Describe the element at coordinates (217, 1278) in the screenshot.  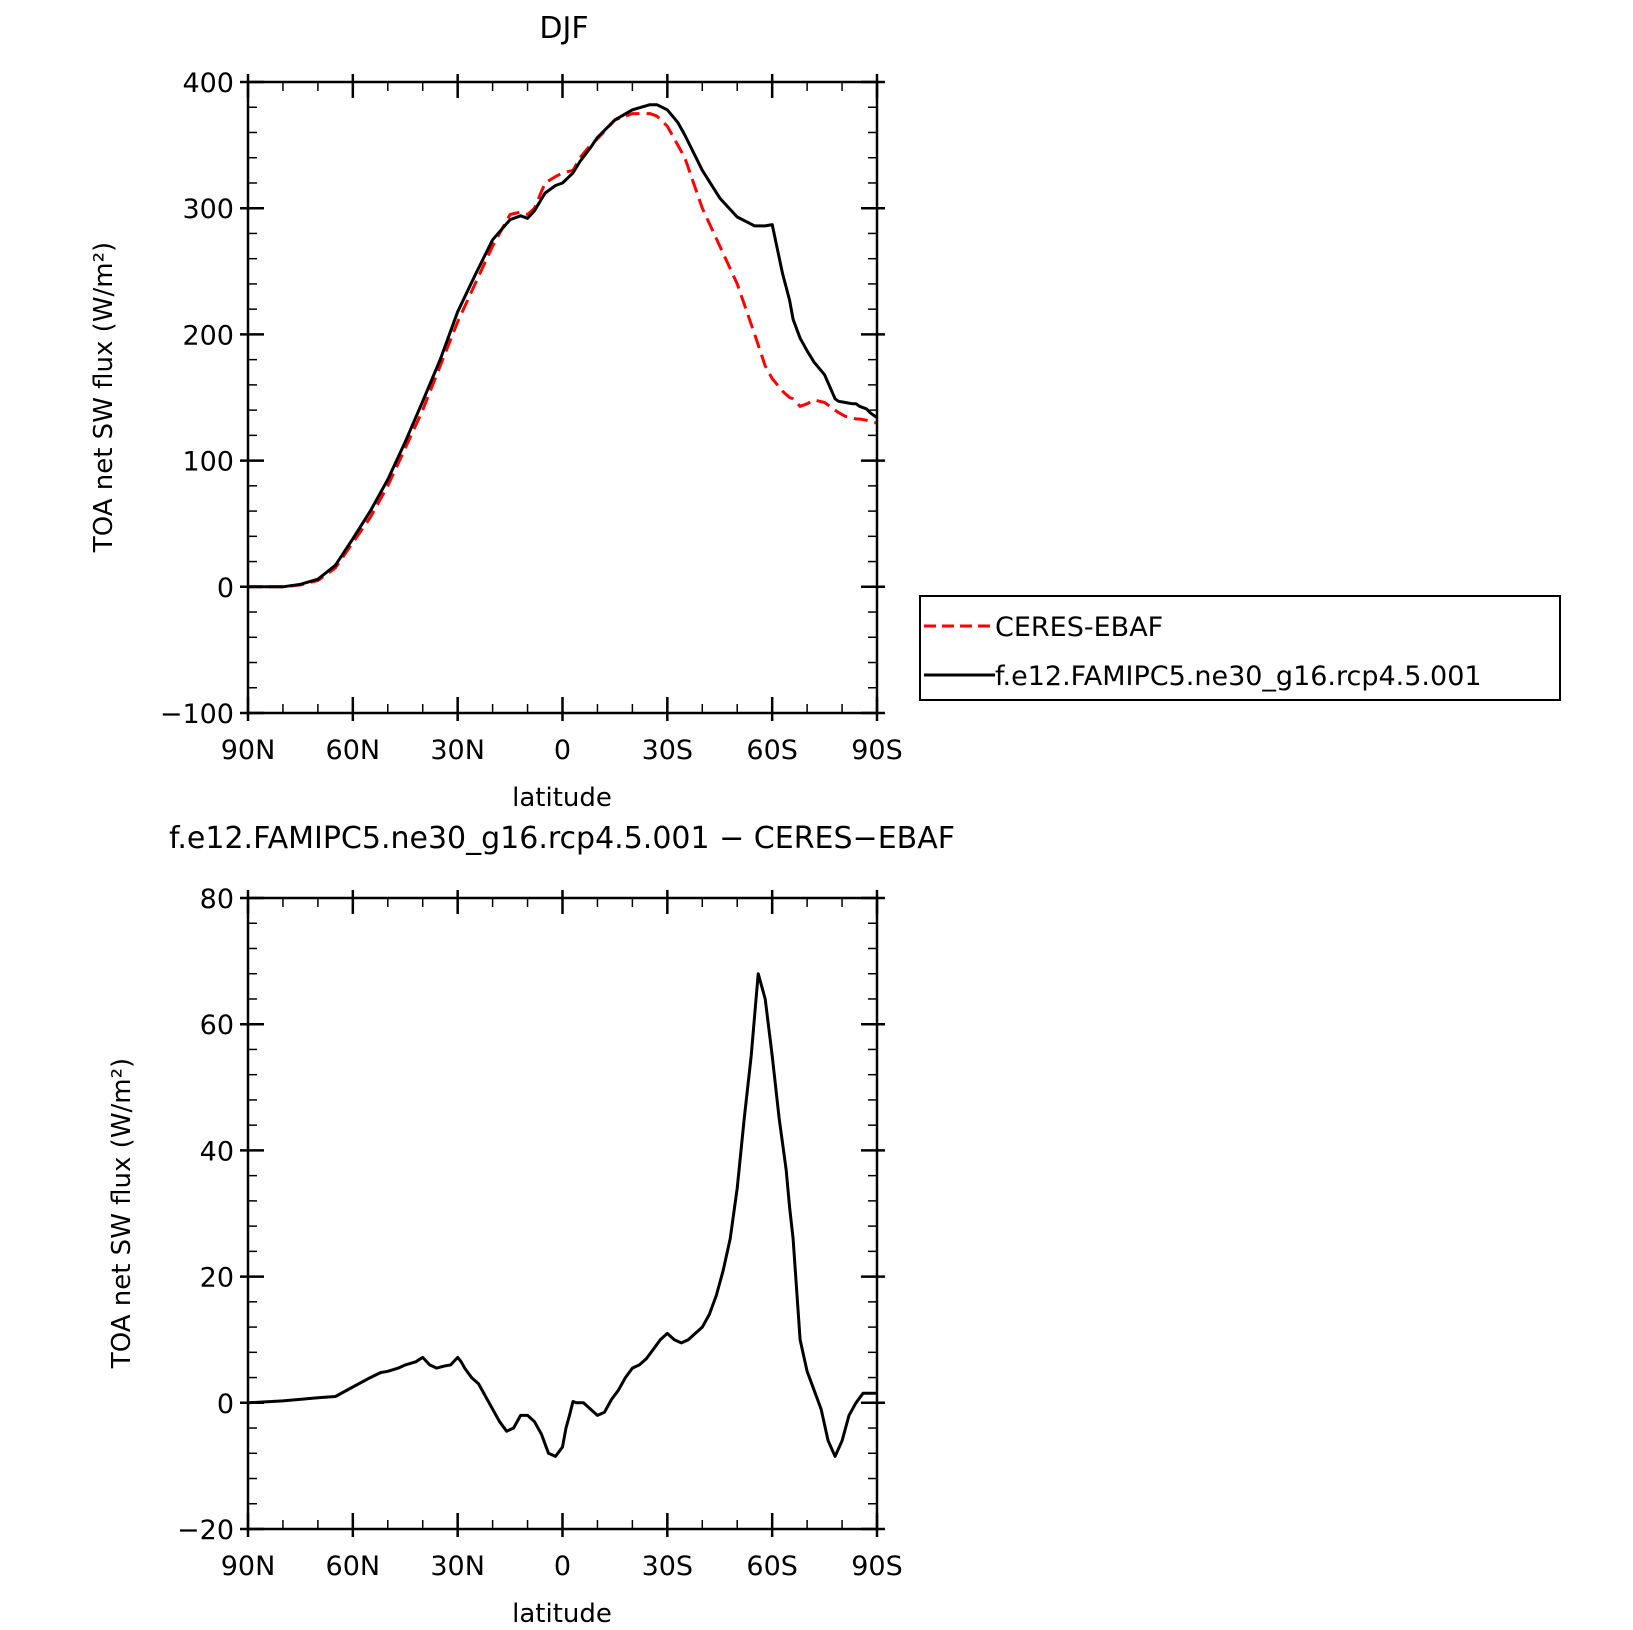
I see `bottom-y-tick-label: 20` at that location.